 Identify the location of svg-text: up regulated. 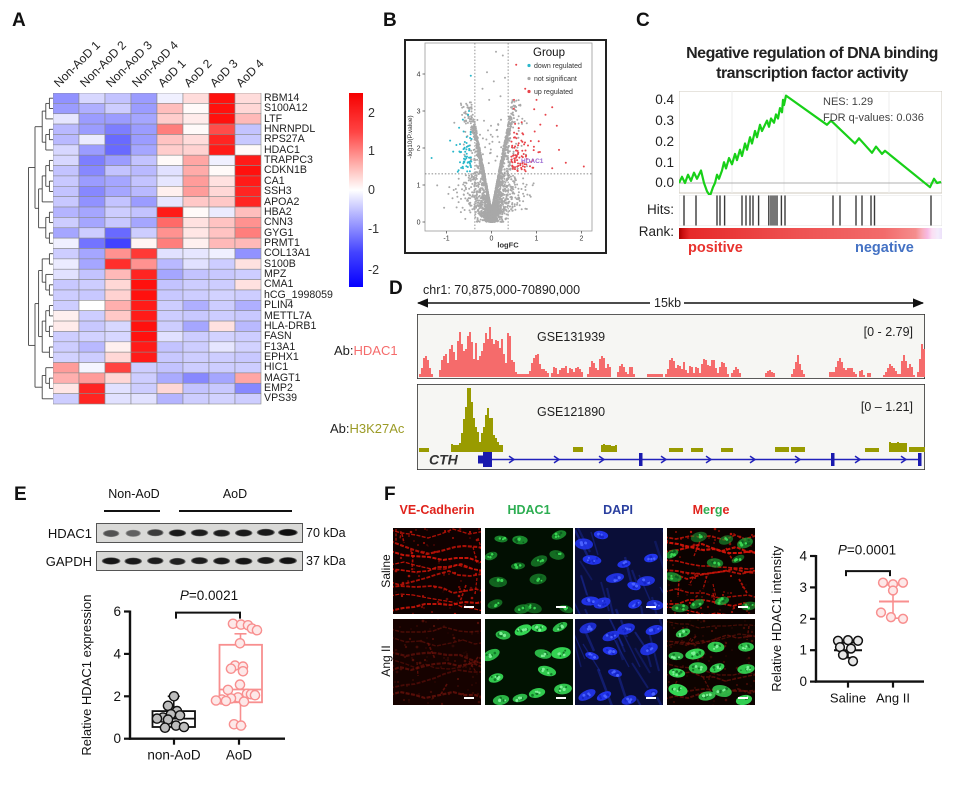
(553, 92).